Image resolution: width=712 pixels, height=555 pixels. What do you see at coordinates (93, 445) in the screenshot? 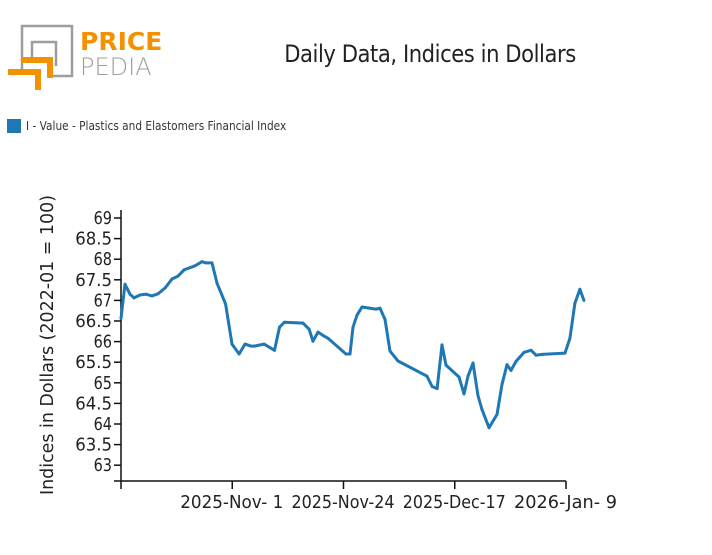
I see `y-tick-label: 63.5` at bounding box center [93, 445].